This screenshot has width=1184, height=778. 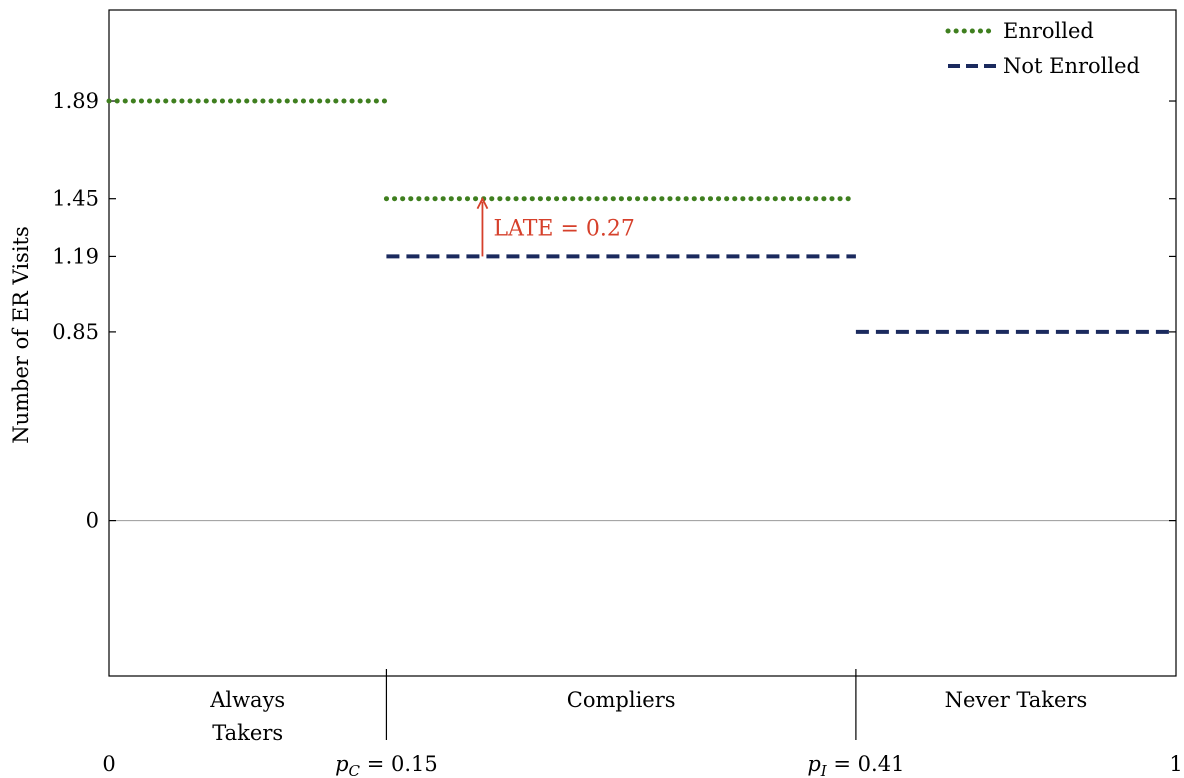 I want to click on y-tick-label: 1.19, so click(x=75, y=256).